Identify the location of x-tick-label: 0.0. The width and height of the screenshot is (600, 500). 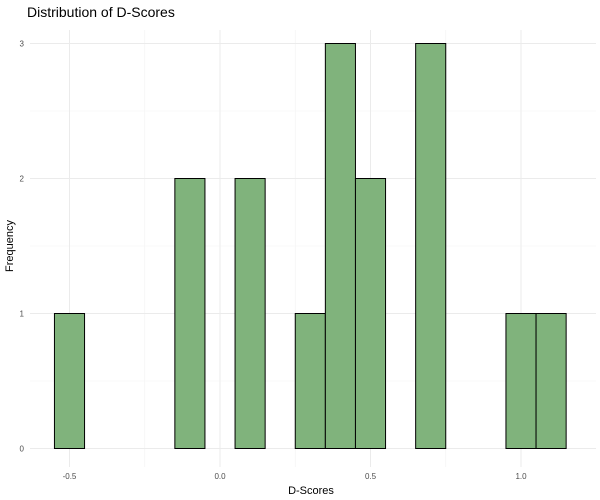
(220, 476).